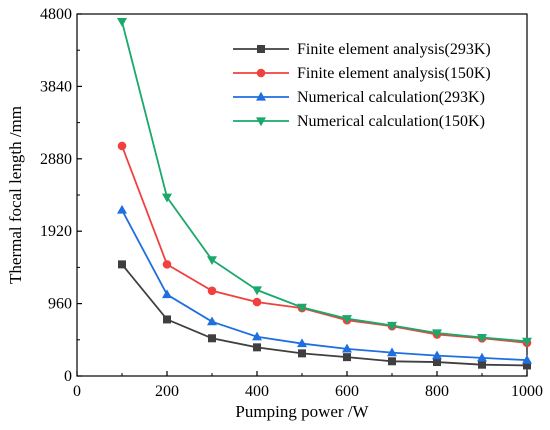 The width and height of the screenshot is (550, 430). I want to click on legend-label: Finite element analysis(150K), so click(394, 73).